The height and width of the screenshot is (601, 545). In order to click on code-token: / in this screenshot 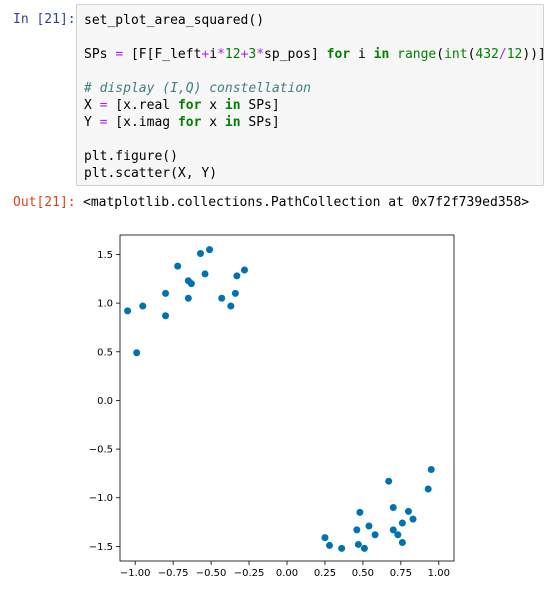, I will do `click(502, 54)`.